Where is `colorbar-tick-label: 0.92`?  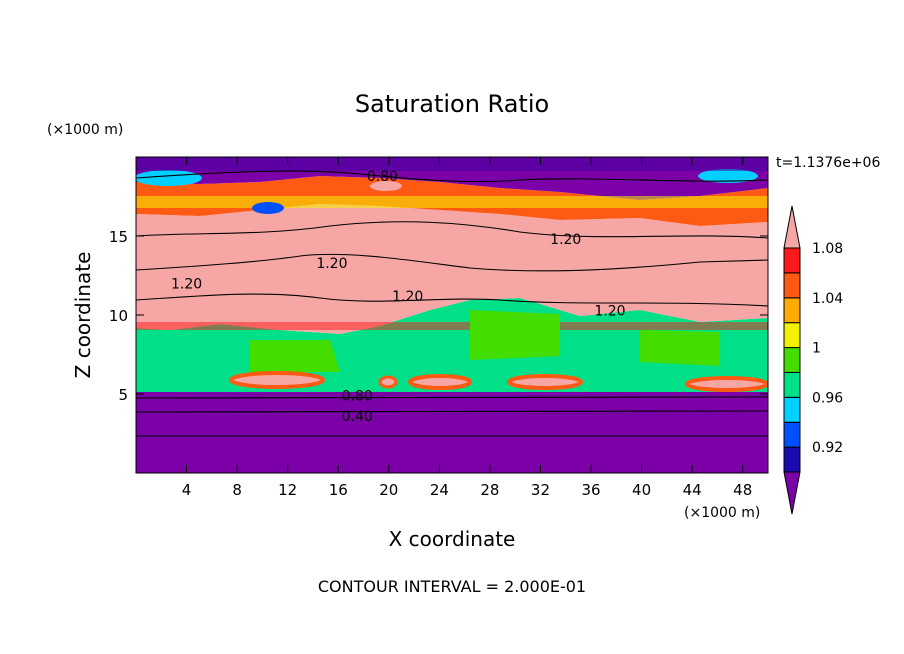 colorbar-tick-label: 0.92 is located at coordinates (827, 448).